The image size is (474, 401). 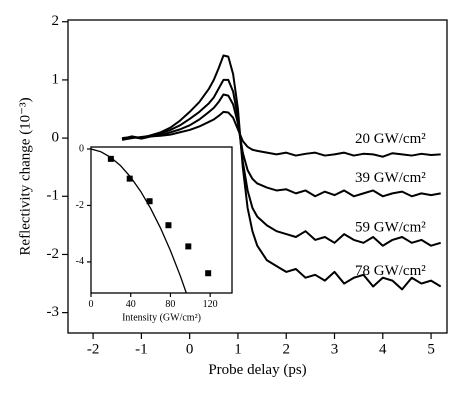 What do you see at coordinates (170, 304) in the screenshot?
I see `x-tick-label: 80` at bounding box center [170, 304].